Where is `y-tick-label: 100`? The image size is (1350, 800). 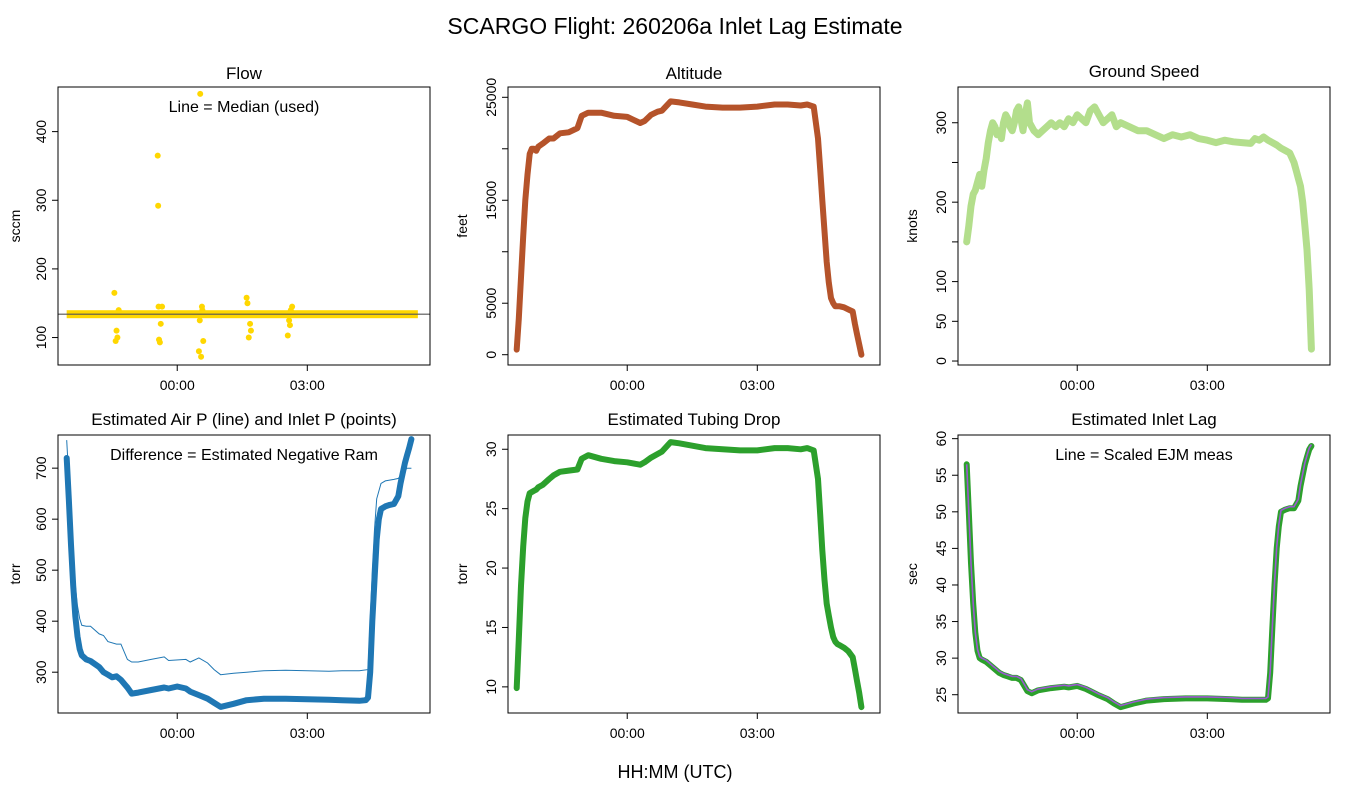
y-tick-label: 100 is located at coordinates (41, 338).